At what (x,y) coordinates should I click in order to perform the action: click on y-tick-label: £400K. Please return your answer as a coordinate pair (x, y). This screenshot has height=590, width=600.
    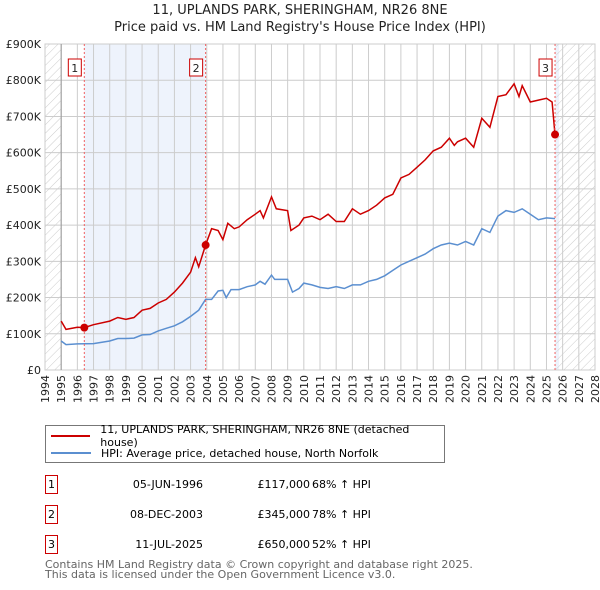
    Looking at the image, I should click on (24, 225).